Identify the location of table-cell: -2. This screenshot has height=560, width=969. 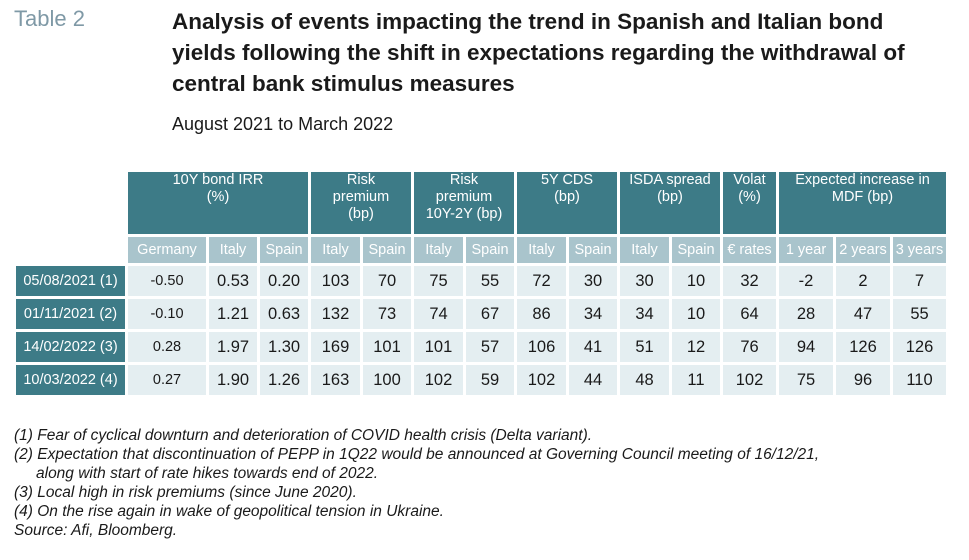
(806, 279).